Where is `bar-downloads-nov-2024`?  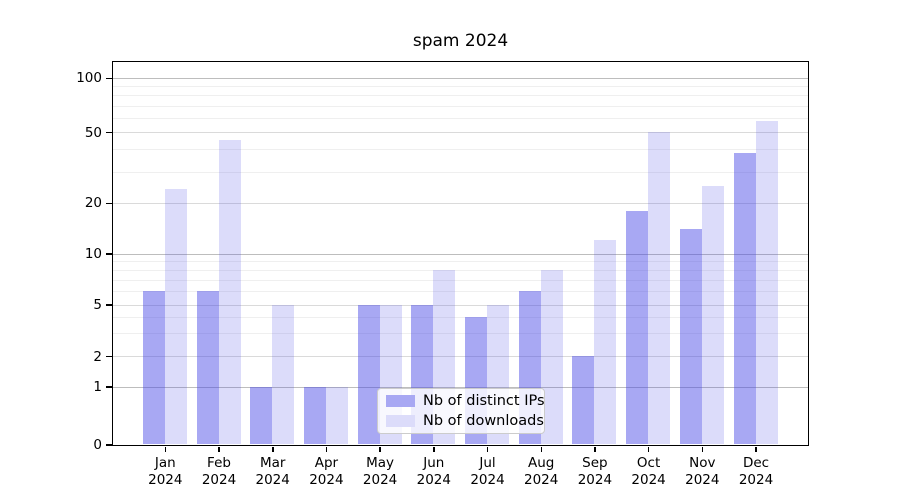
bar-downloads-nov-2024 is located at coordinates (712, 314).